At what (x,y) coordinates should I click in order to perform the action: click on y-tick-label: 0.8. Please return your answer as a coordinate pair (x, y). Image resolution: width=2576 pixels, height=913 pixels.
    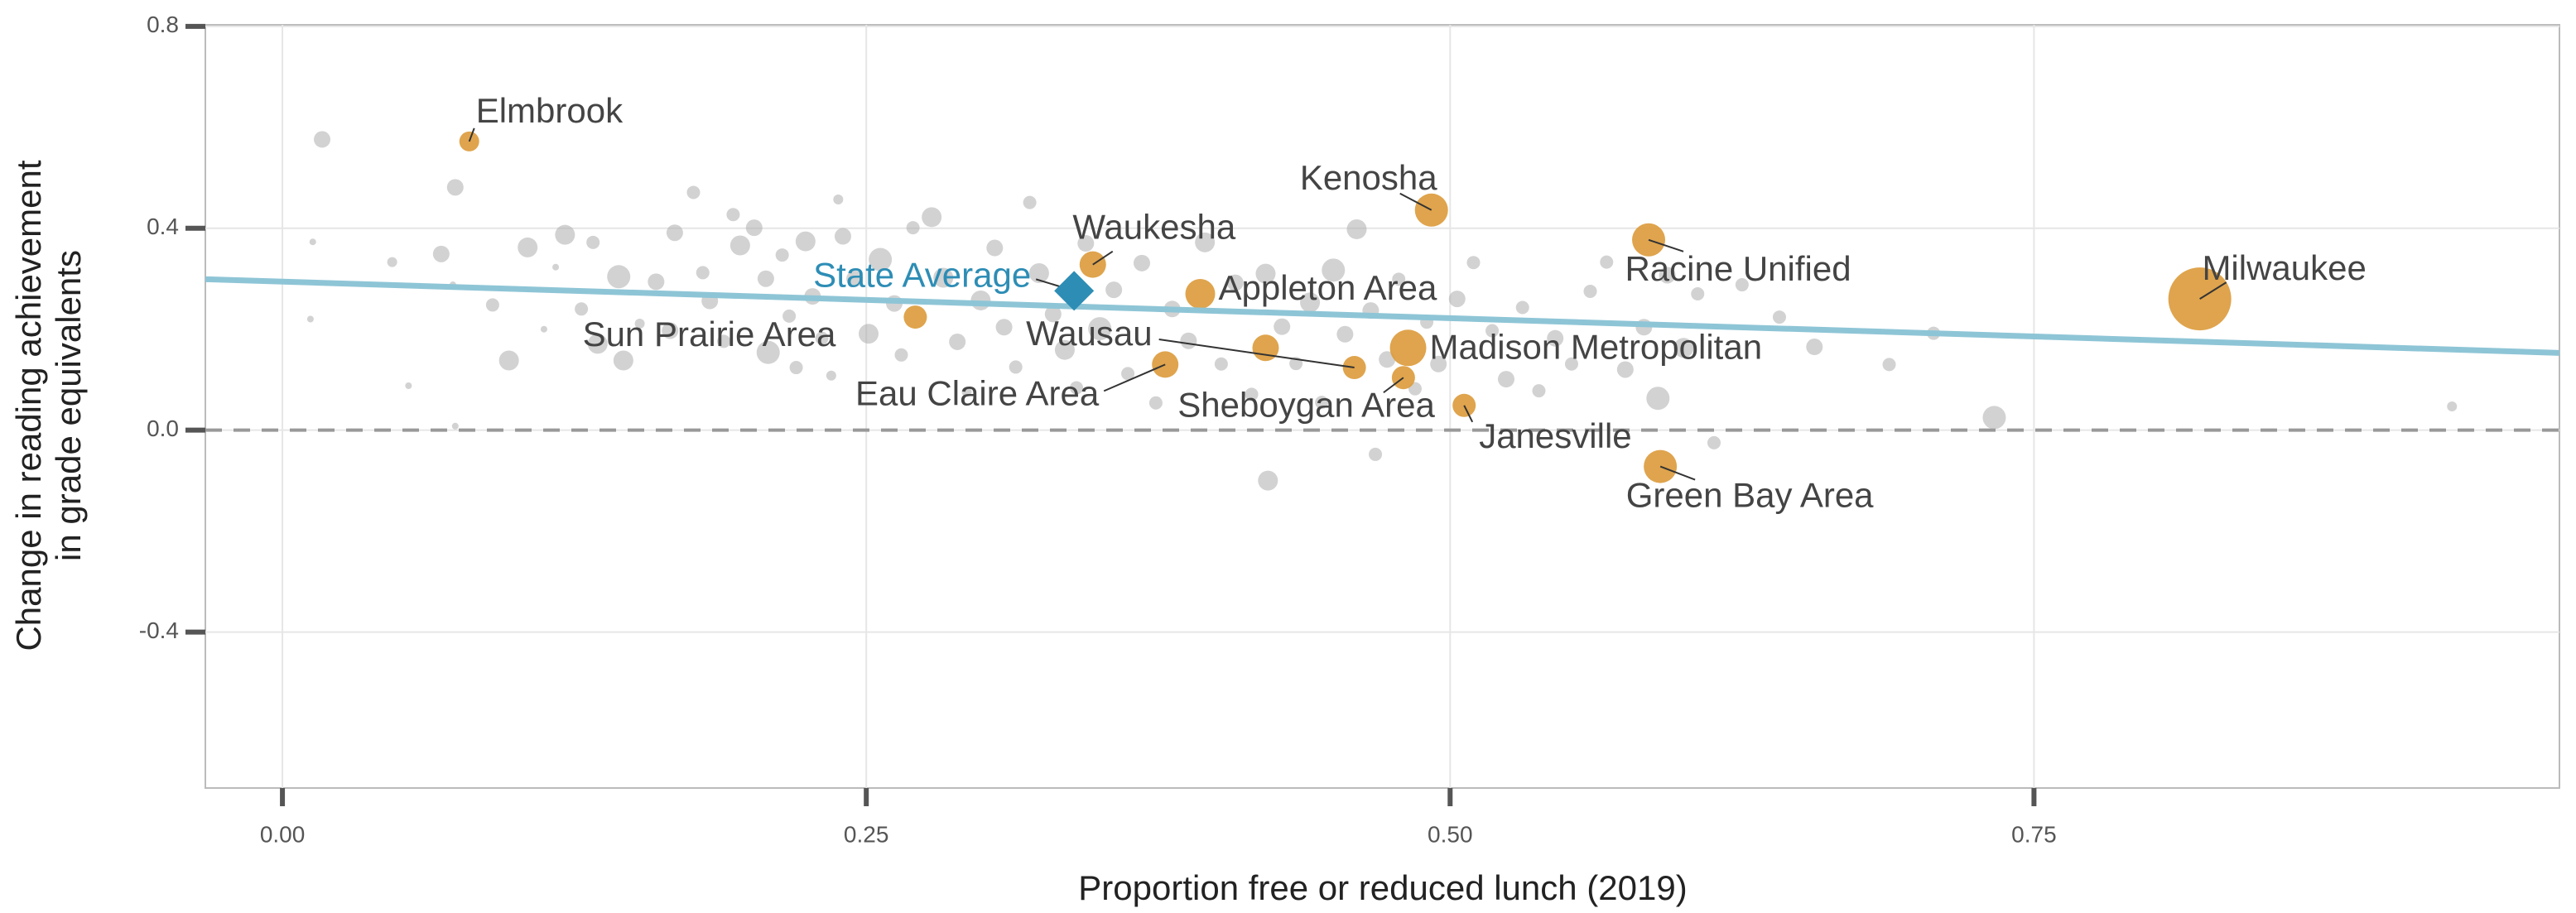
    Looking at the image, I should click on (163, 24).